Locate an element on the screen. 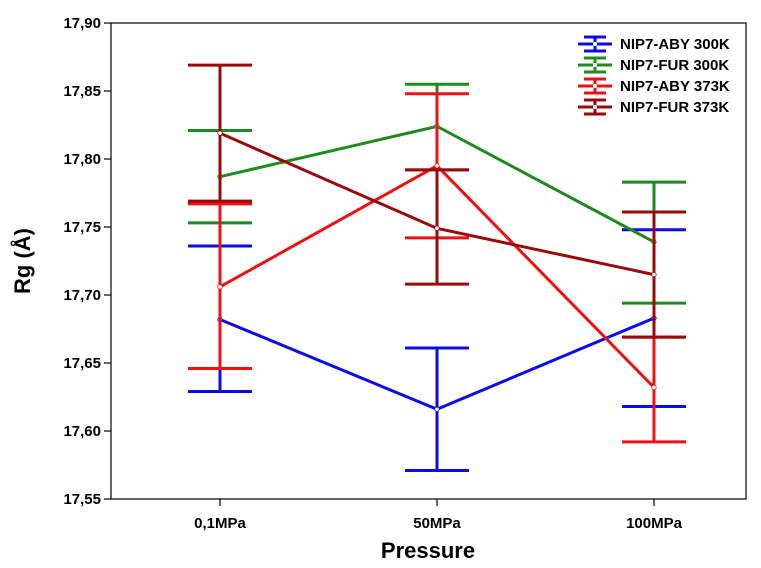 The image size is (761, 568). legend-item: NIP7-ABY 300K is located at coordinates (654, 44).